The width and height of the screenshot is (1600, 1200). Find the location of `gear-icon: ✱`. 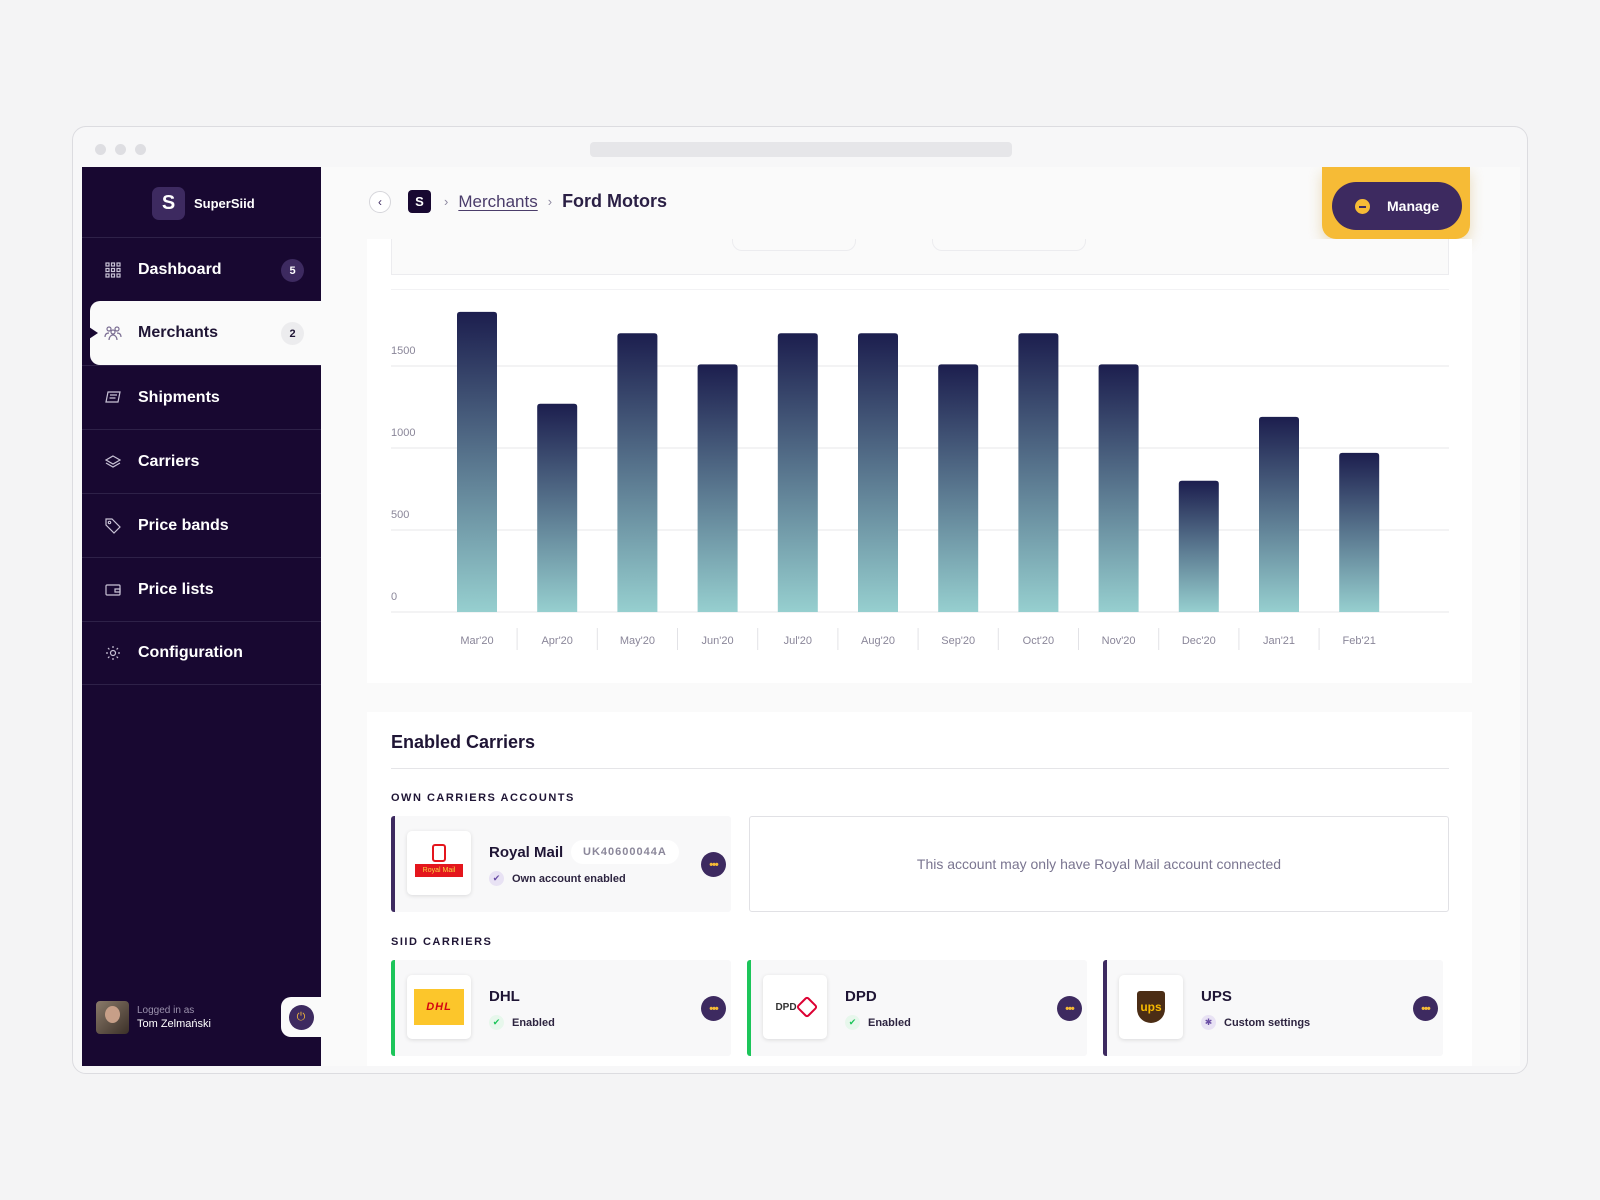

gear-icon: ✱ is located at coordinates (1208, 1022).